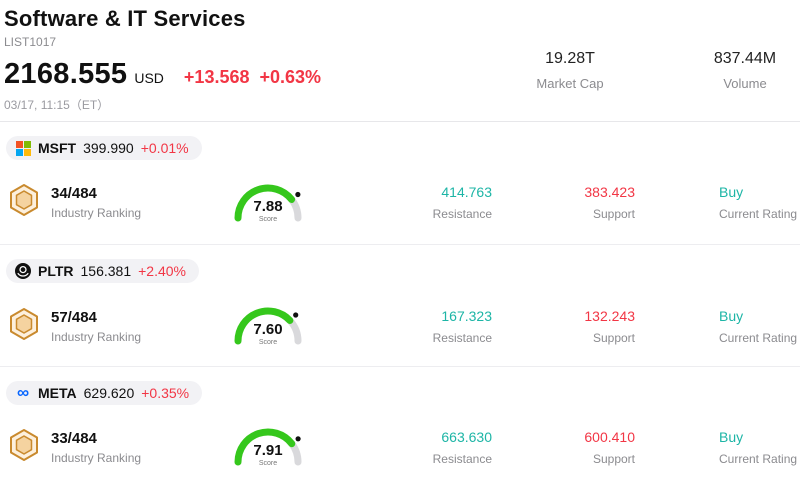  I want to click on volume-stat: 837.44M Volume, so click(745, 70).